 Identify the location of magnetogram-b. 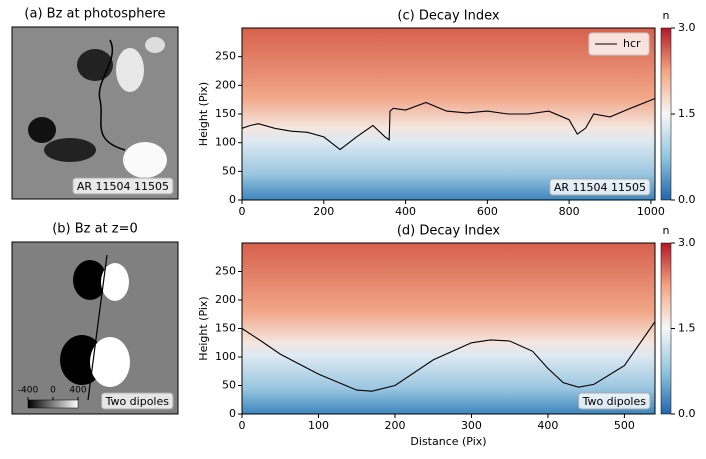
(95, 328).